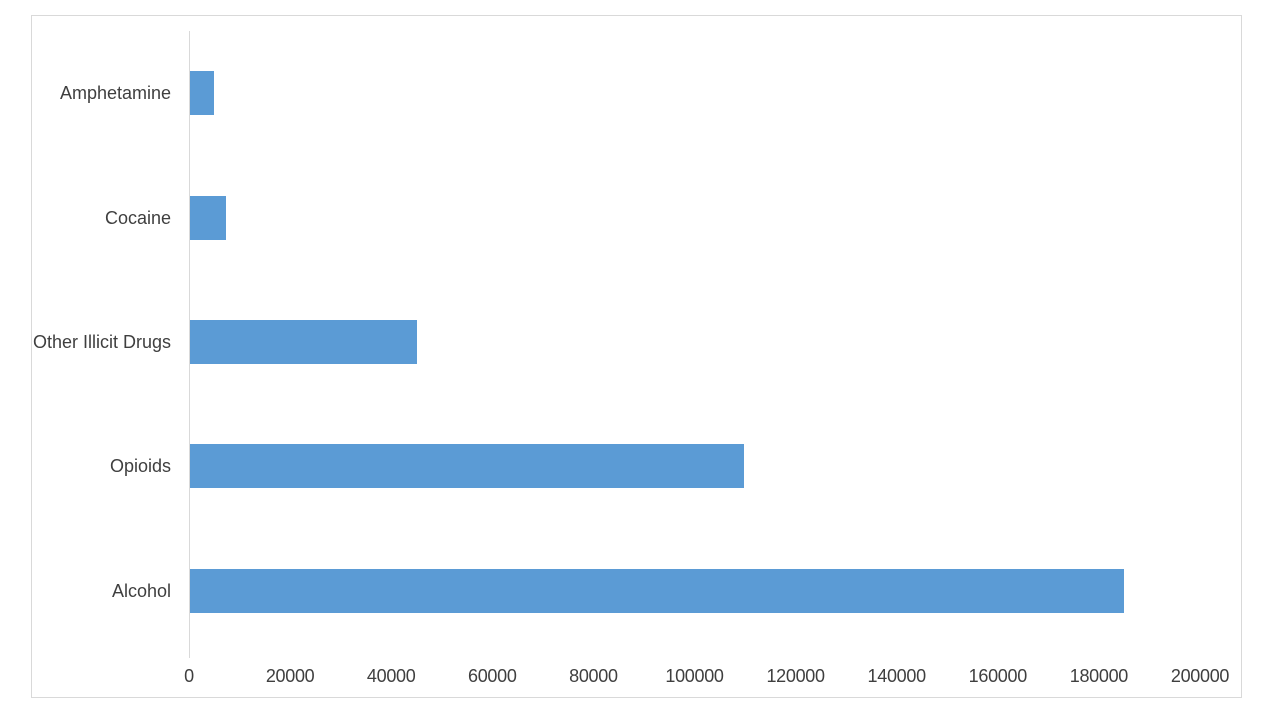  Describe the element at coordinates (391, 676) in the screenshot. I see `value-tick-label-40000: 40000` at that location.